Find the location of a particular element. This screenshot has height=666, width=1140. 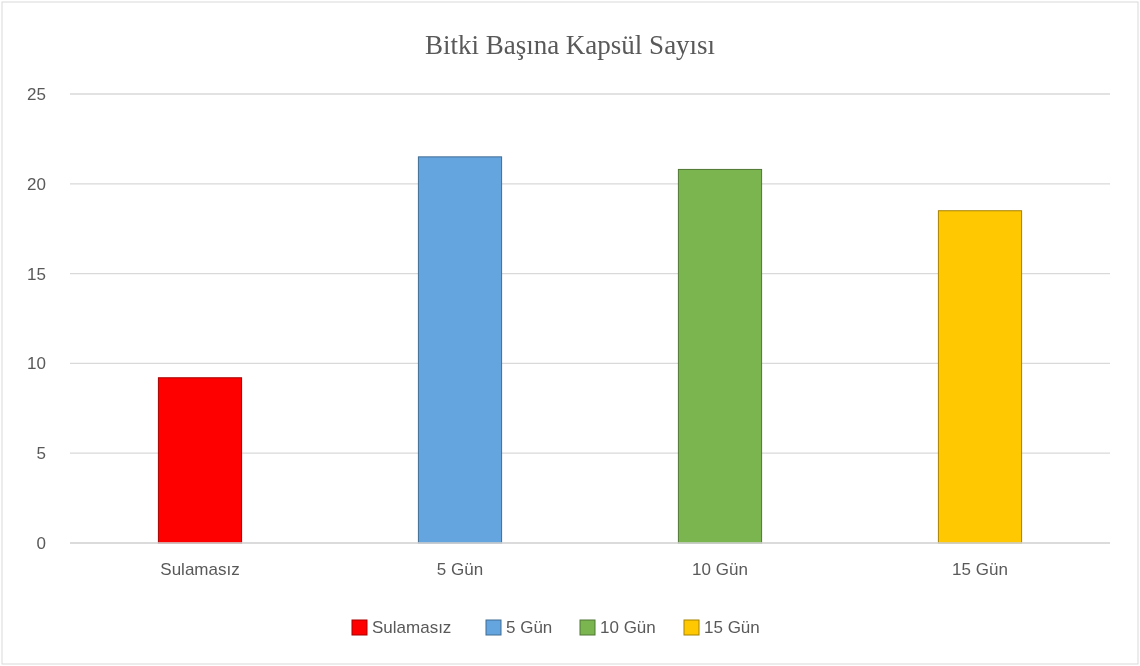

chart-title: Bitki Başına Kapsül Sayısı is located at coordinates (570, 45).